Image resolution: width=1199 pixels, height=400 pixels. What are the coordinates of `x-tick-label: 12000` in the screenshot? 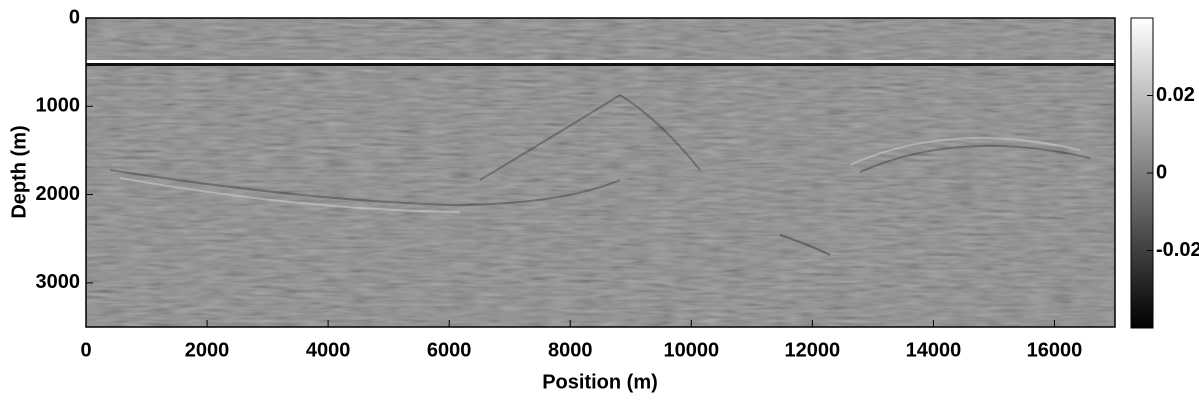 It's located at (813, 350).